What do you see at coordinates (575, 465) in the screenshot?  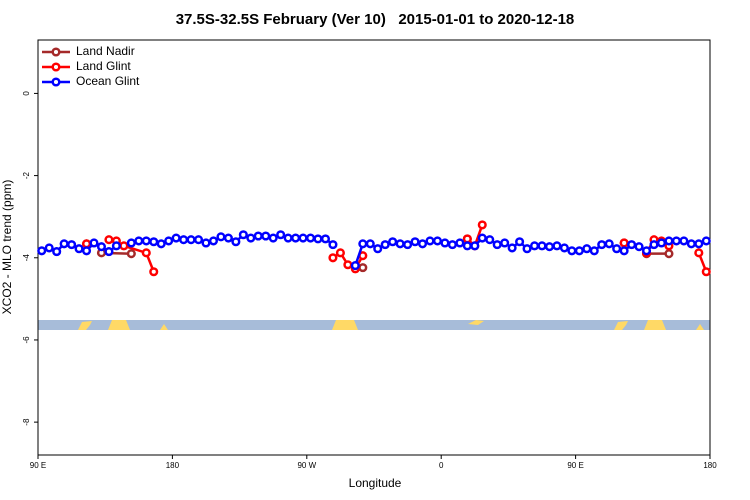 I see `x-tick-label: 90 E` at bounding box center [575, 465].